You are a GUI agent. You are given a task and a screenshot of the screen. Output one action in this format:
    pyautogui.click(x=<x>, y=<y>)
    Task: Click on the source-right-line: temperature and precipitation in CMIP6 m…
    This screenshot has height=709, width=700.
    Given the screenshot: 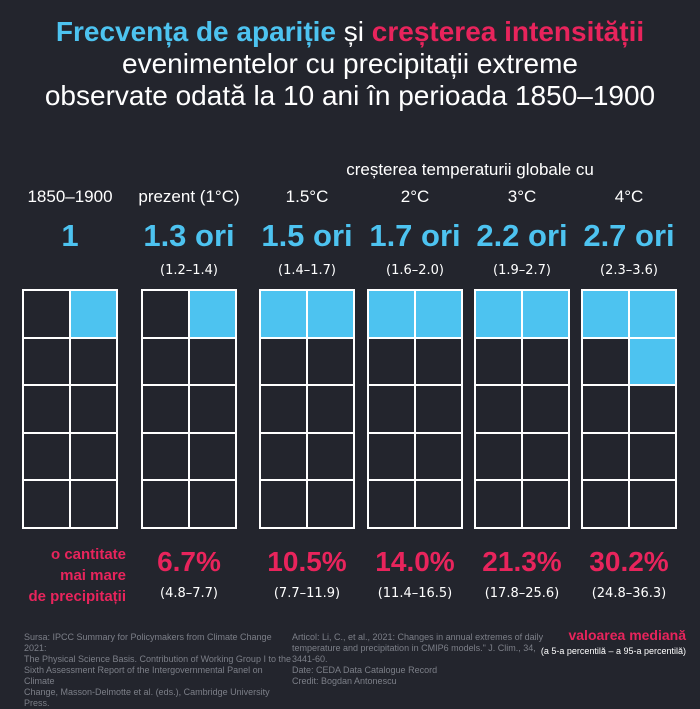 What is the action you would take?
    pyautogui.click(x=414, y=653)
    